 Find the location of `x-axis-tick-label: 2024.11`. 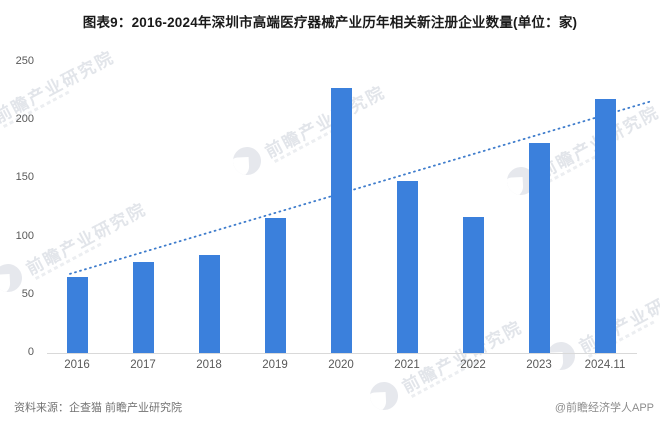

x-axis-tick-label: 2024.11 is located at coordinates (605, 365).